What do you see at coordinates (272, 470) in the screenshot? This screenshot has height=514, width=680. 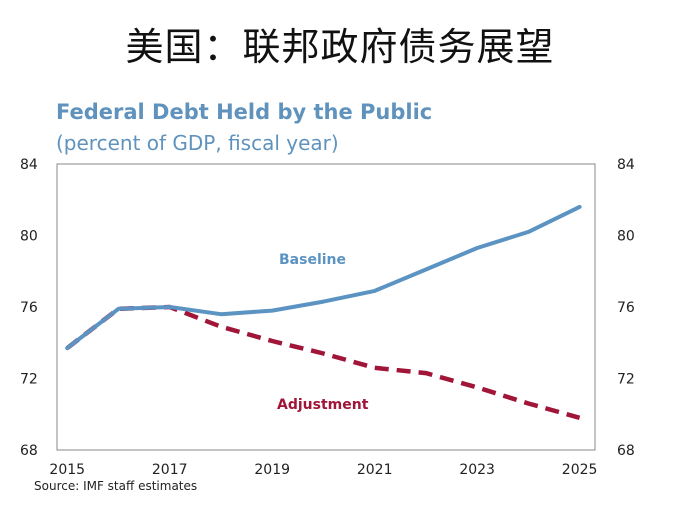 I see `x-tick-label: 2019` at bounding box center [272, 470].